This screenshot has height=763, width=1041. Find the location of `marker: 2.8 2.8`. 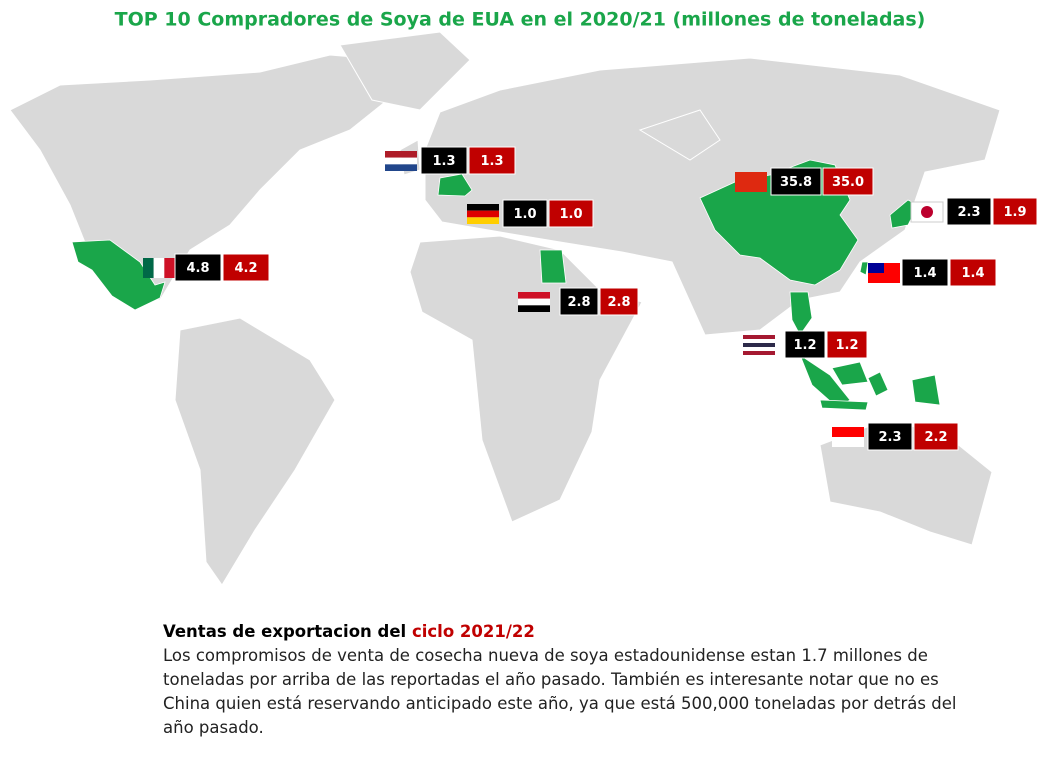

marker: 2.8 2.8 is located at coordinates (578, 301).